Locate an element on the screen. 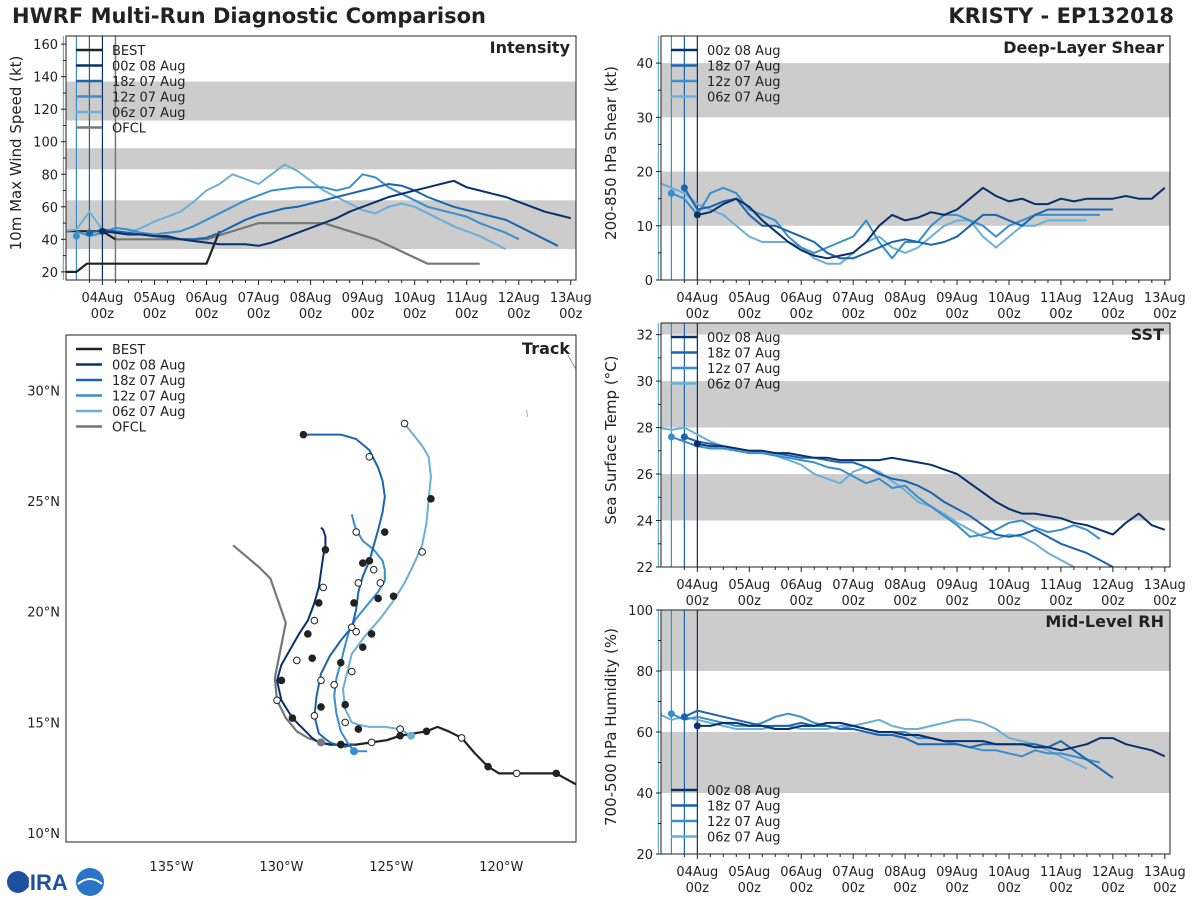 The height and width of the screenshot is (900, 1200). panel-title: SST is located at coordinates (1147, 334).